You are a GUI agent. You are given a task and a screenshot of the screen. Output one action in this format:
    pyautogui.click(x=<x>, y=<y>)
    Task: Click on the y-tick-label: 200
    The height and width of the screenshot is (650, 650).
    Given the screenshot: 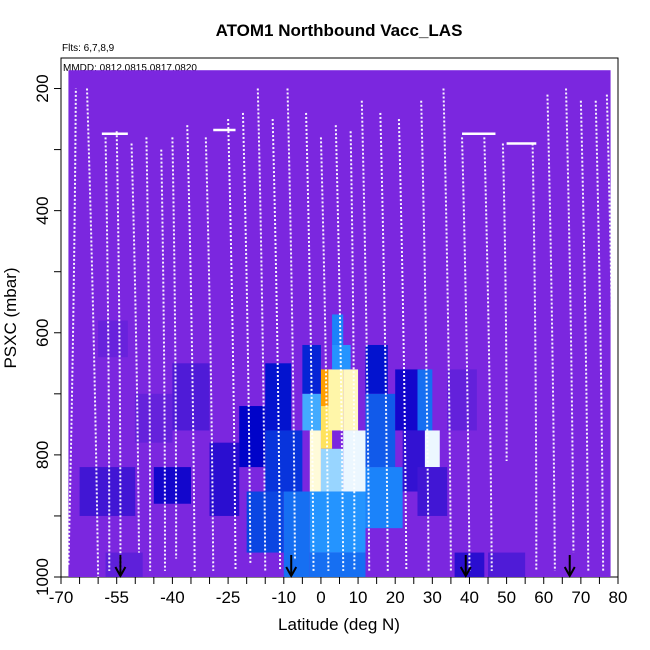 What is the action you would take?
    pyautogui.click(x=42, y=88)
    